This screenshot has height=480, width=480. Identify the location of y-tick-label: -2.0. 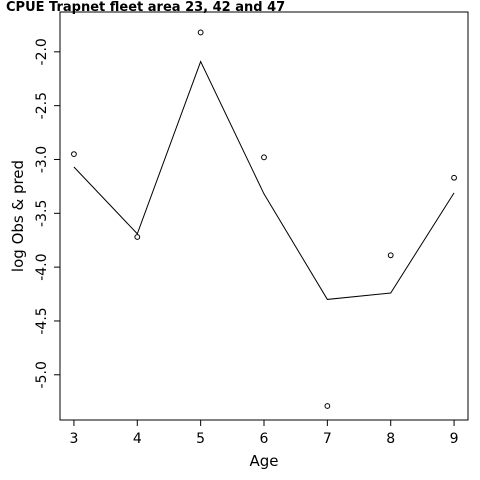
(42, 51).